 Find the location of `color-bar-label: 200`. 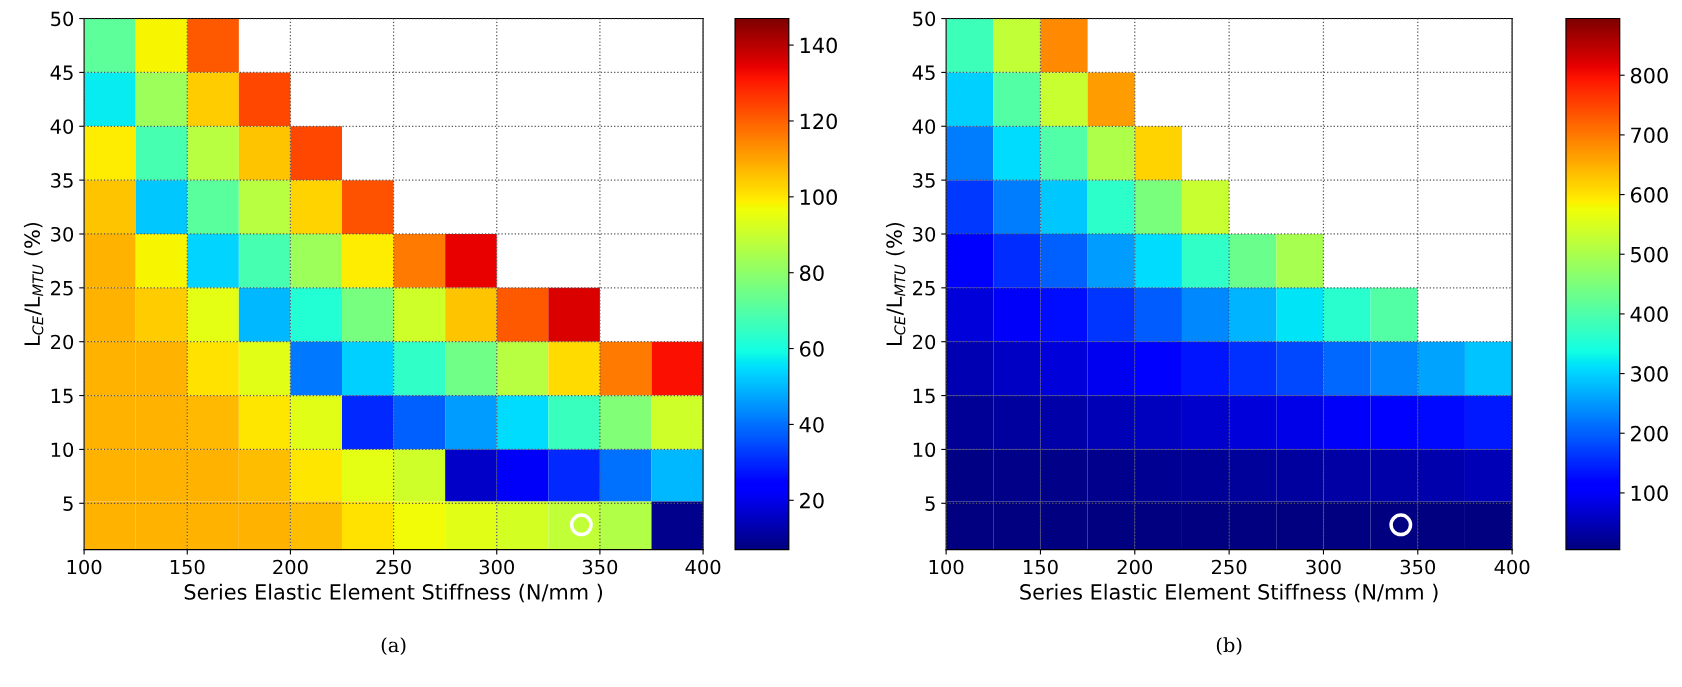

color-bar-label: 200 is located at coordinates (1649, 433).